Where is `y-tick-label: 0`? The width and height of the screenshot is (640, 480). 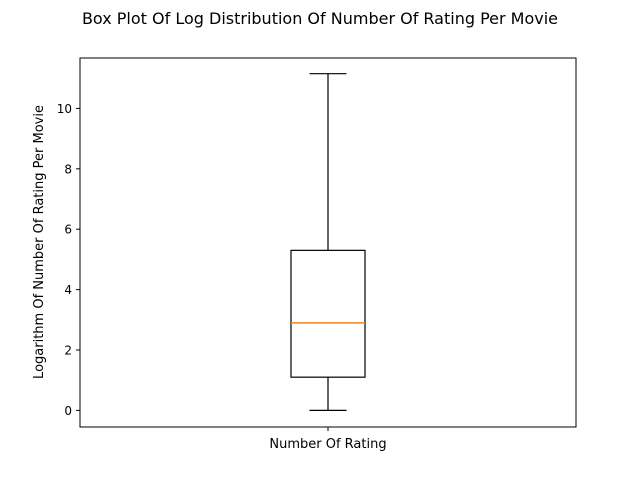
y-tick-label: 0 is located at coordinates (68, 411).